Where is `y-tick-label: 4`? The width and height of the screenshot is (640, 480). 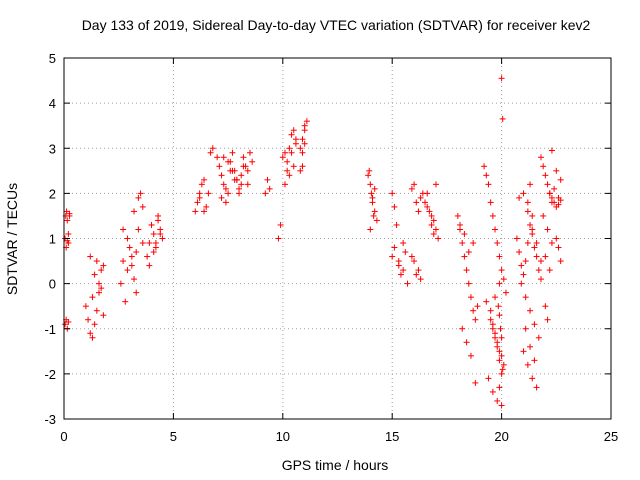
y-tick-label: 4 is located at coordinates (52, 103).